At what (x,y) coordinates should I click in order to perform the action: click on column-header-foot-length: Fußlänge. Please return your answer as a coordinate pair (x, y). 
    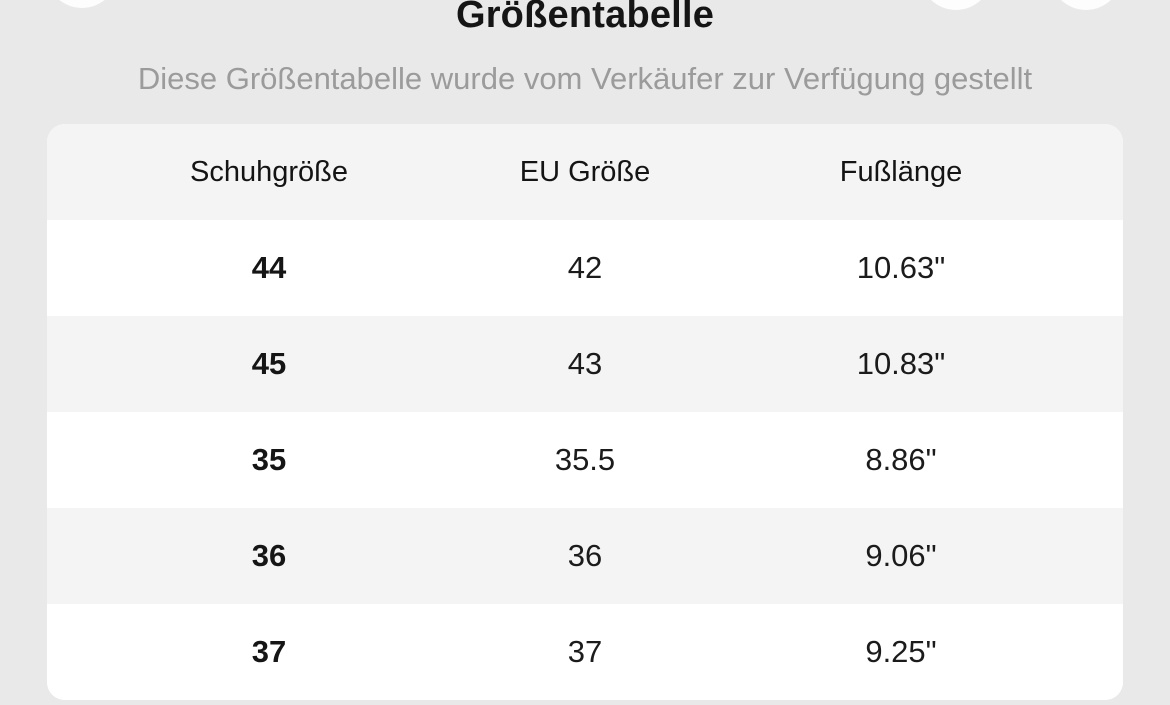
    Looking at the image, I should click on (901, 171).